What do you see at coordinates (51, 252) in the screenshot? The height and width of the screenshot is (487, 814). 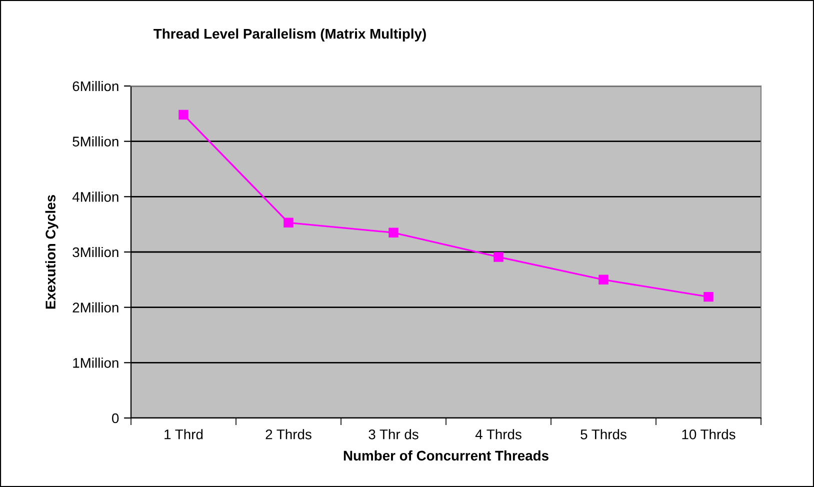 I see `y-axis-title: Exexution Cycles` at bounding box center [51, 252].